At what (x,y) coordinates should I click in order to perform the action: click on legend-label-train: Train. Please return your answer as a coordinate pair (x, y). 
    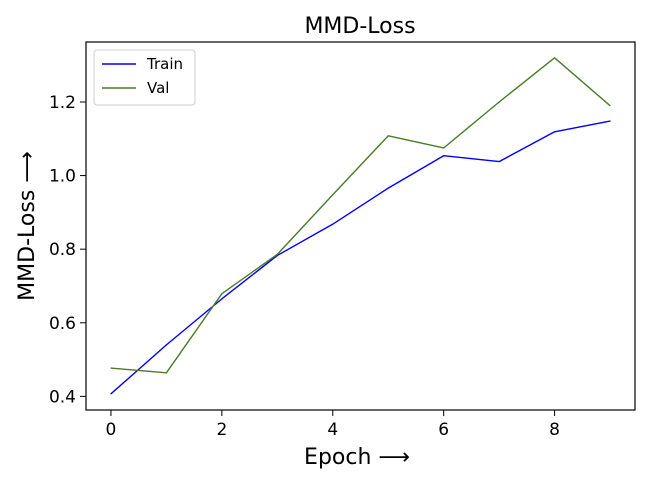
    Looking at the image, I should click on (164, 64).